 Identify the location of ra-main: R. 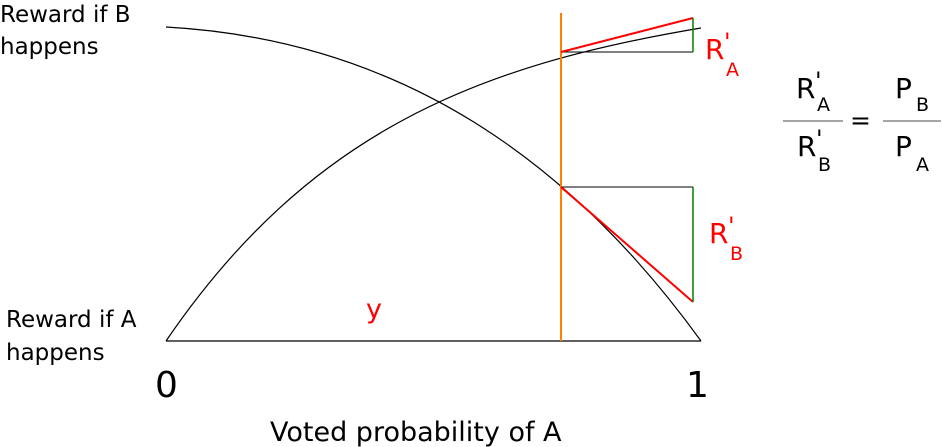
(714, 49).